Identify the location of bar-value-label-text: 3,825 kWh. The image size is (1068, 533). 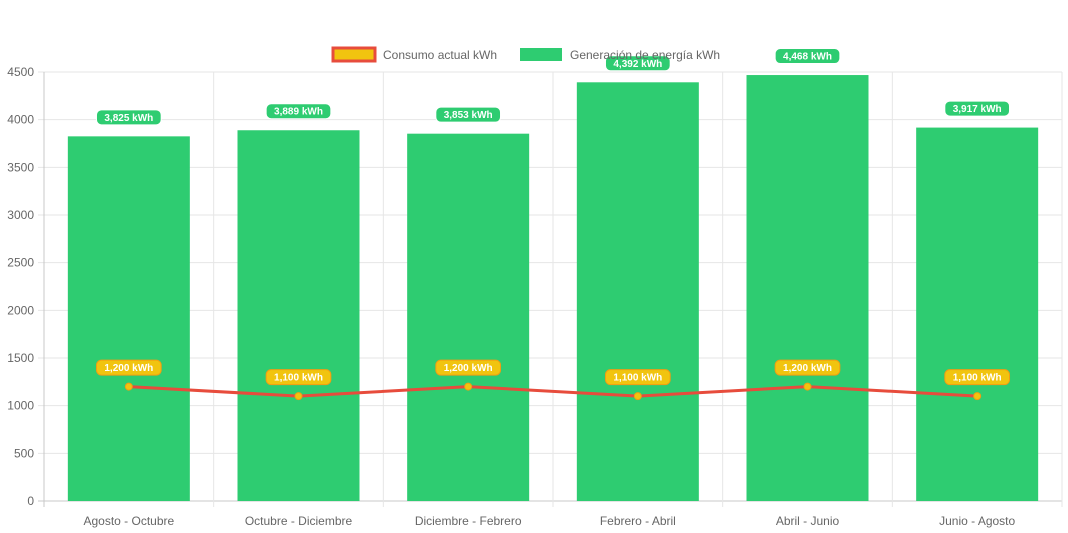
(128, 118).